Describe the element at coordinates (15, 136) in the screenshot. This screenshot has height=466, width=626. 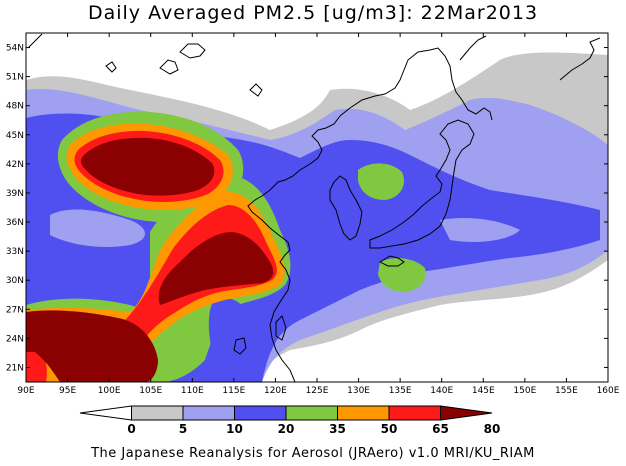
I see `lat-tick-label: 45N` at that location.